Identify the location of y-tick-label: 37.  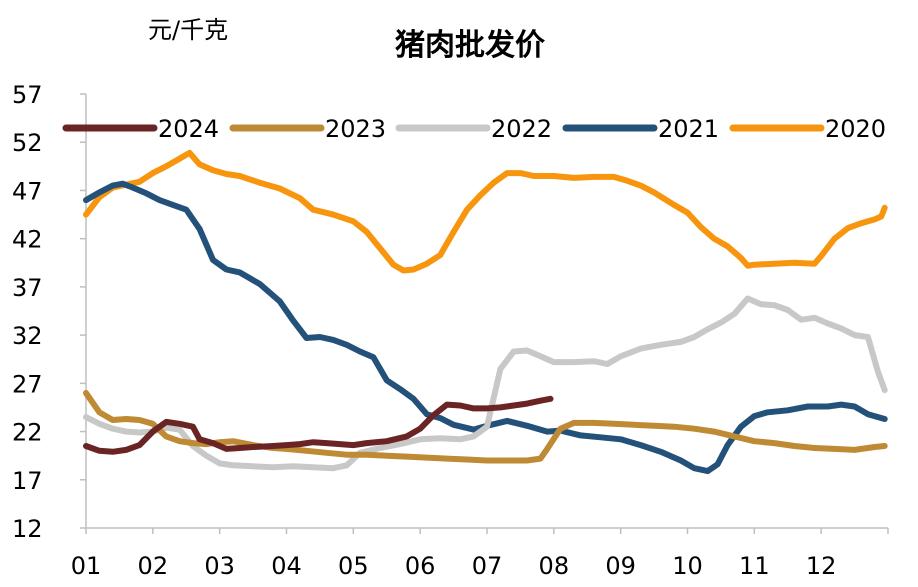
(27, 288).